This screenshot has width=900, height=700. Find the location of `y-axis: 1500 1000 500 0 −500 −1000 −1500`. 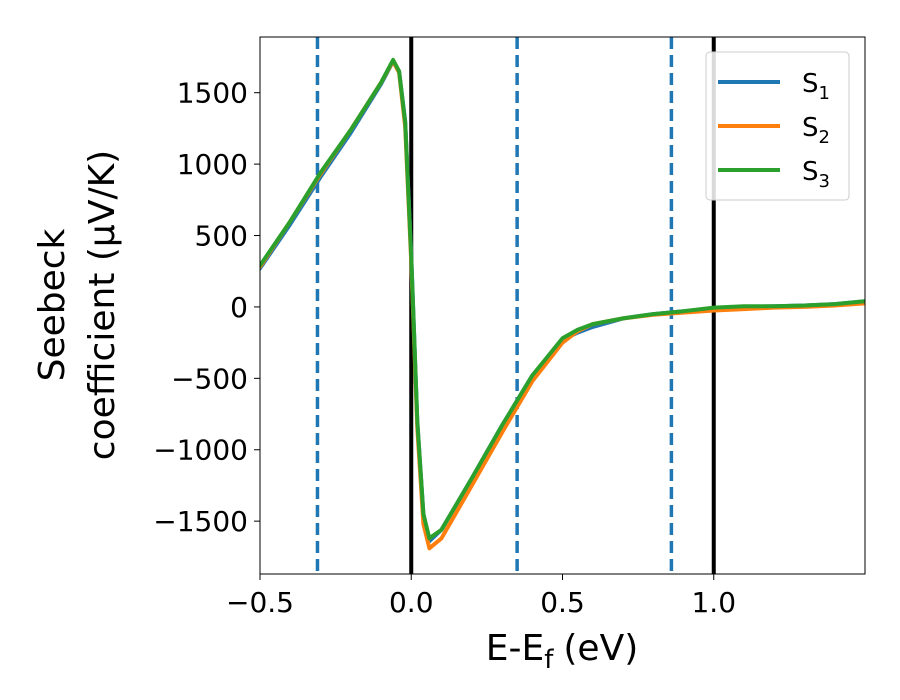

y-axis: 1500 1000 500 0 −500 −1000 −1500 is located at coordinates (206, 307).